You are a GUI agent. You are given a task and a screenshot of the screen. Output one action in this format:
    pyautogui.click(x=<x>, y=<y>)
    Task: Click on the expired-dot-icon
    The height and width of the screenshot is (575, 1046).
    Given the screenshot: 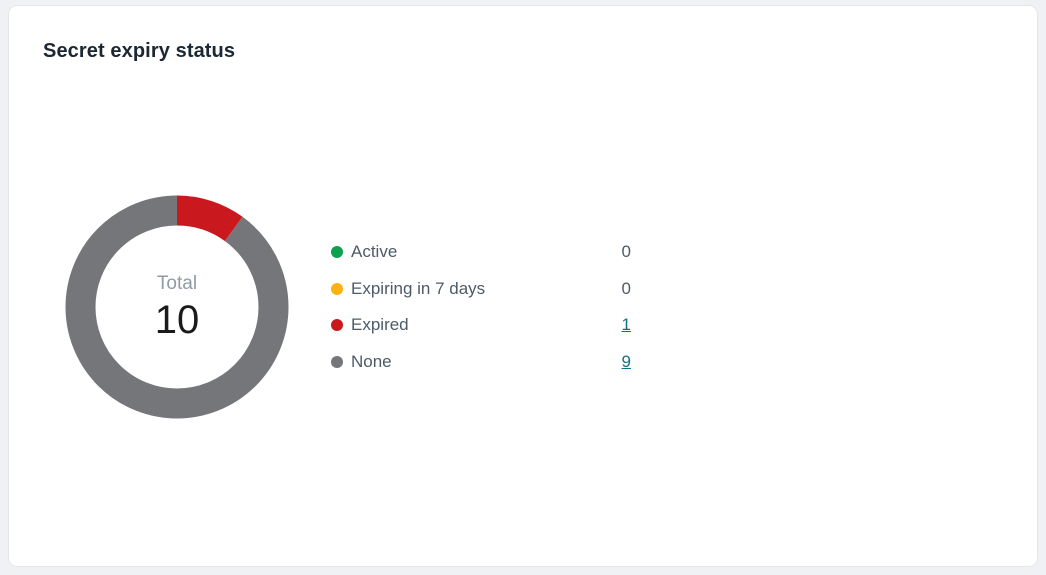 What is the action you would take?
    pyautogui.click(x=337, y=325)
    